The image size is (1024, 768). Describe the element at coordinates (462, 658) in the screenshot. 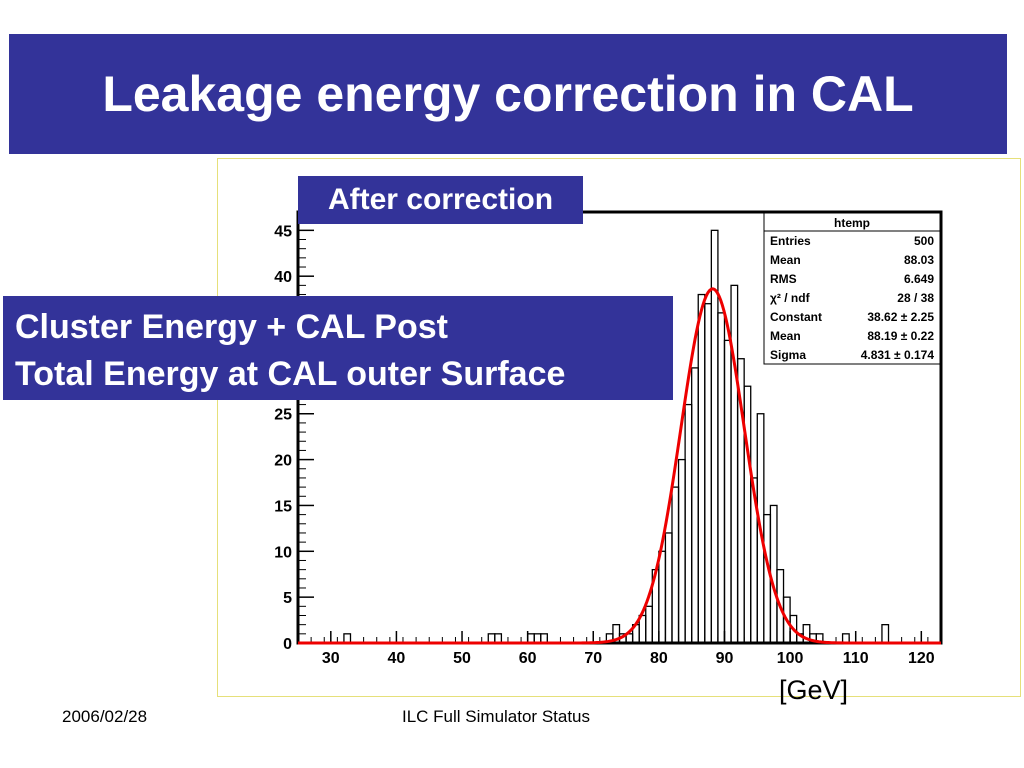

I see `x-tick-label: 50` at that location.